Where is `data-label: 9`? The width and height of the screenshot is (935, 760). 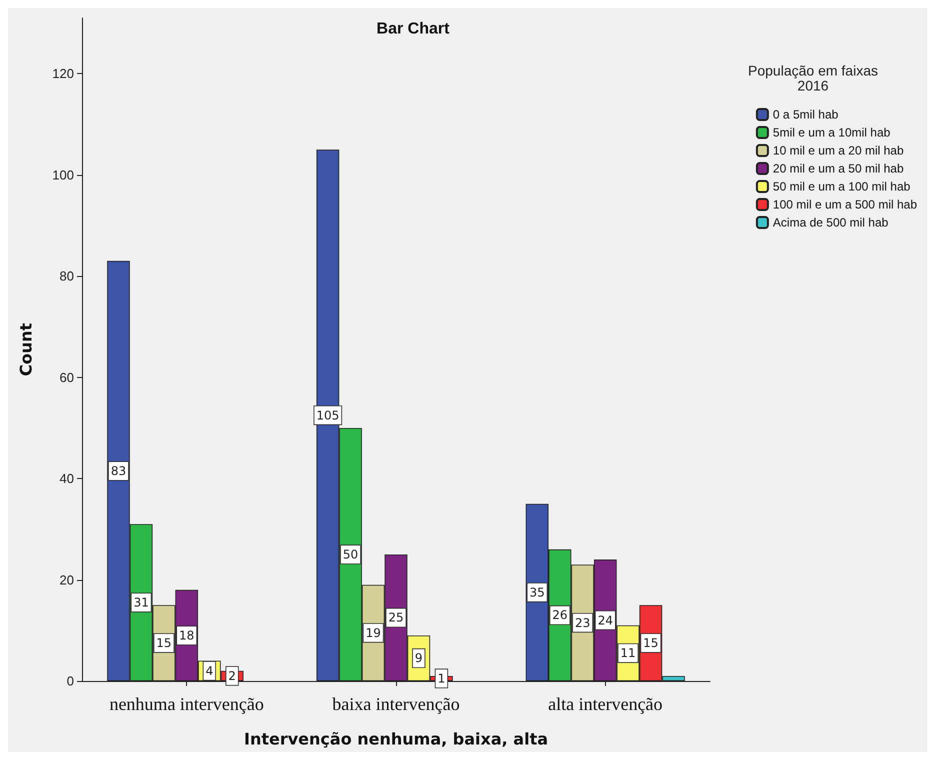
data-label: 9 is located at coordinates (418, 658).